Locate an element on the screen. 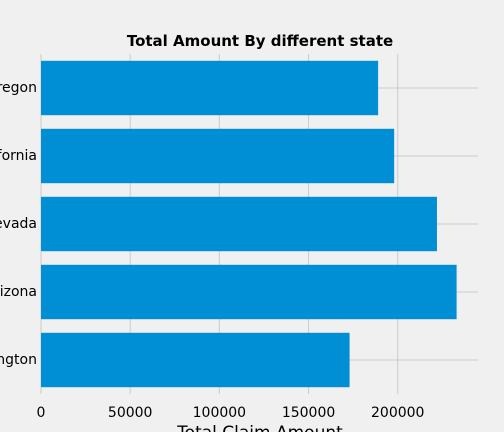  y-tick-label: Nevada is located at coordinates (18, 224).